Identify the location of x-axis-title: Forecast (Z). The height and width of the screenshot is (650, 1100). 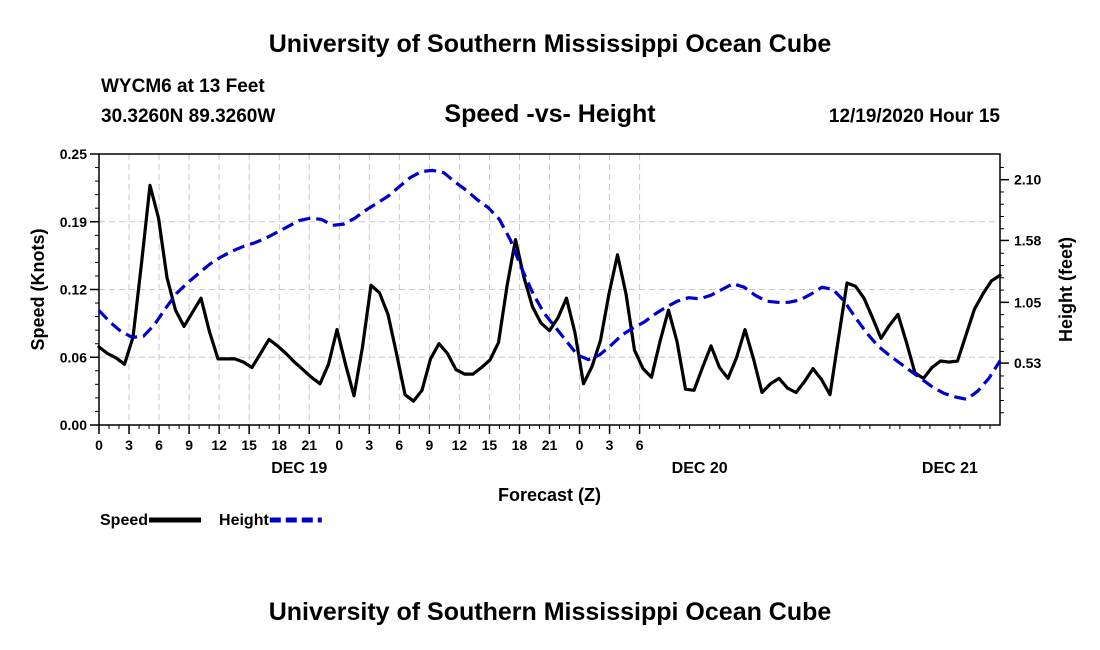
(549, 495).